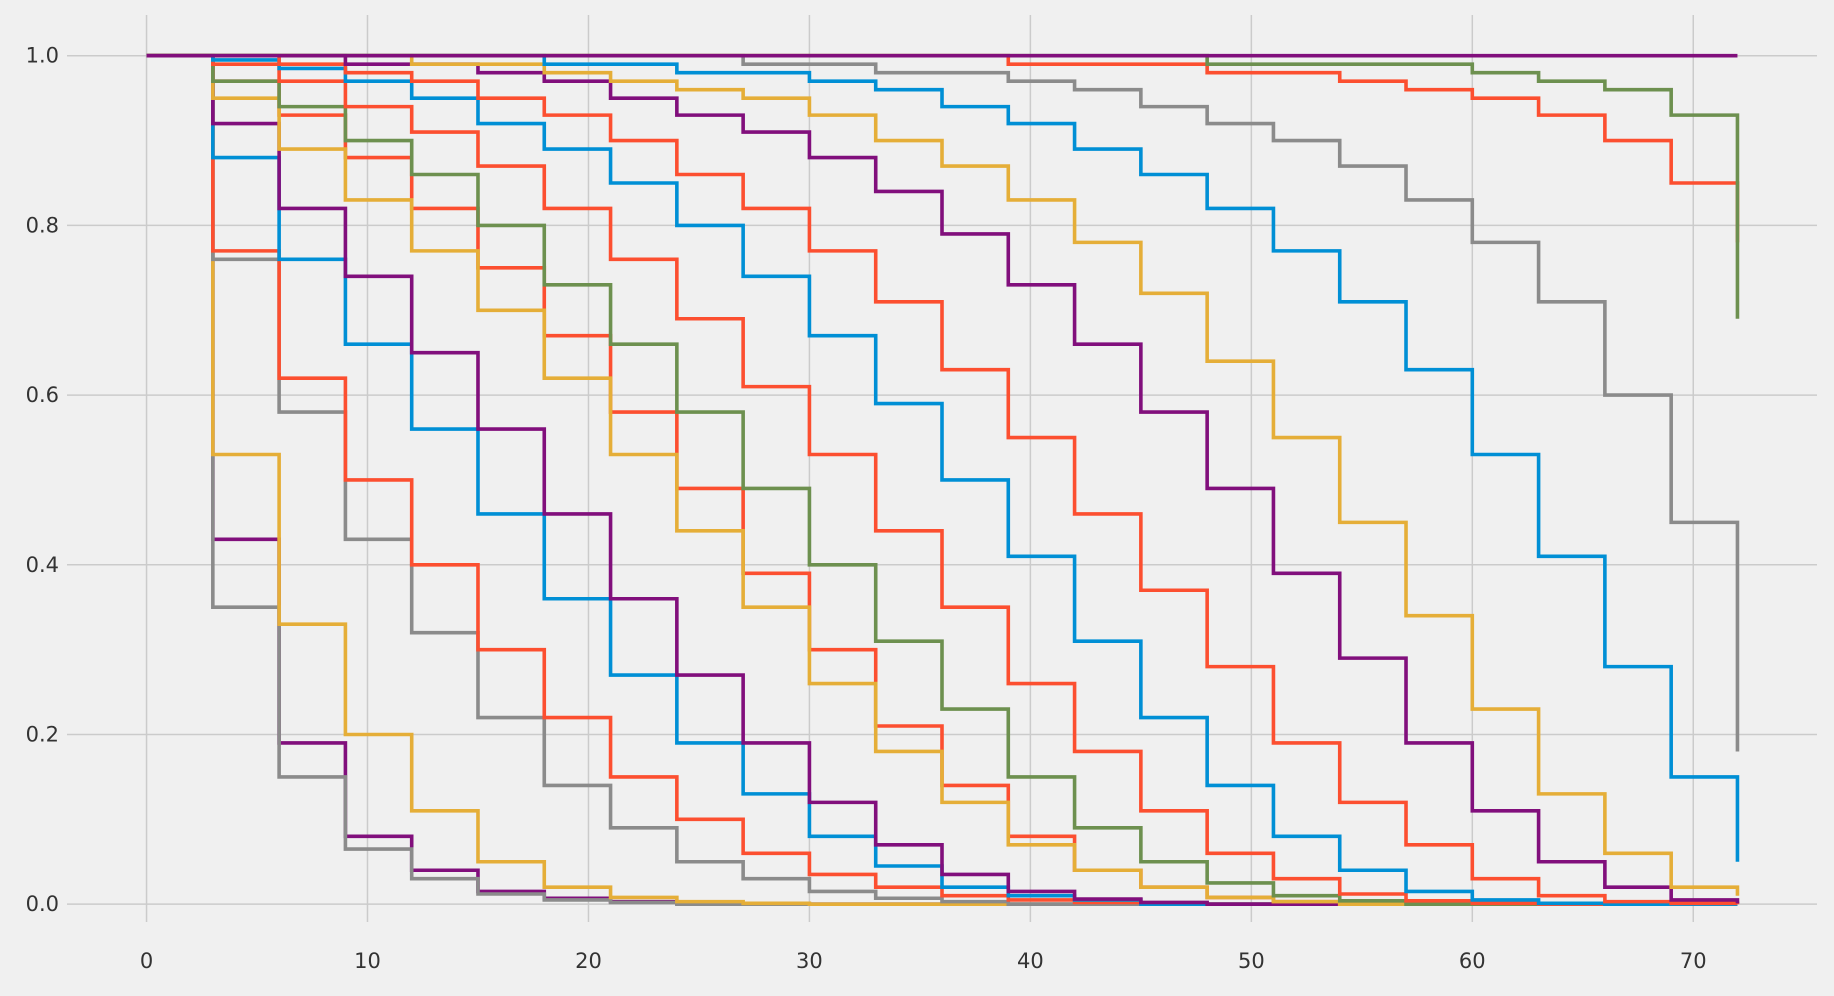 Image resolution: width=1834 pixels, height=996 pixels. I want to click on y-tick-label: 0.8, so click(42, 225).